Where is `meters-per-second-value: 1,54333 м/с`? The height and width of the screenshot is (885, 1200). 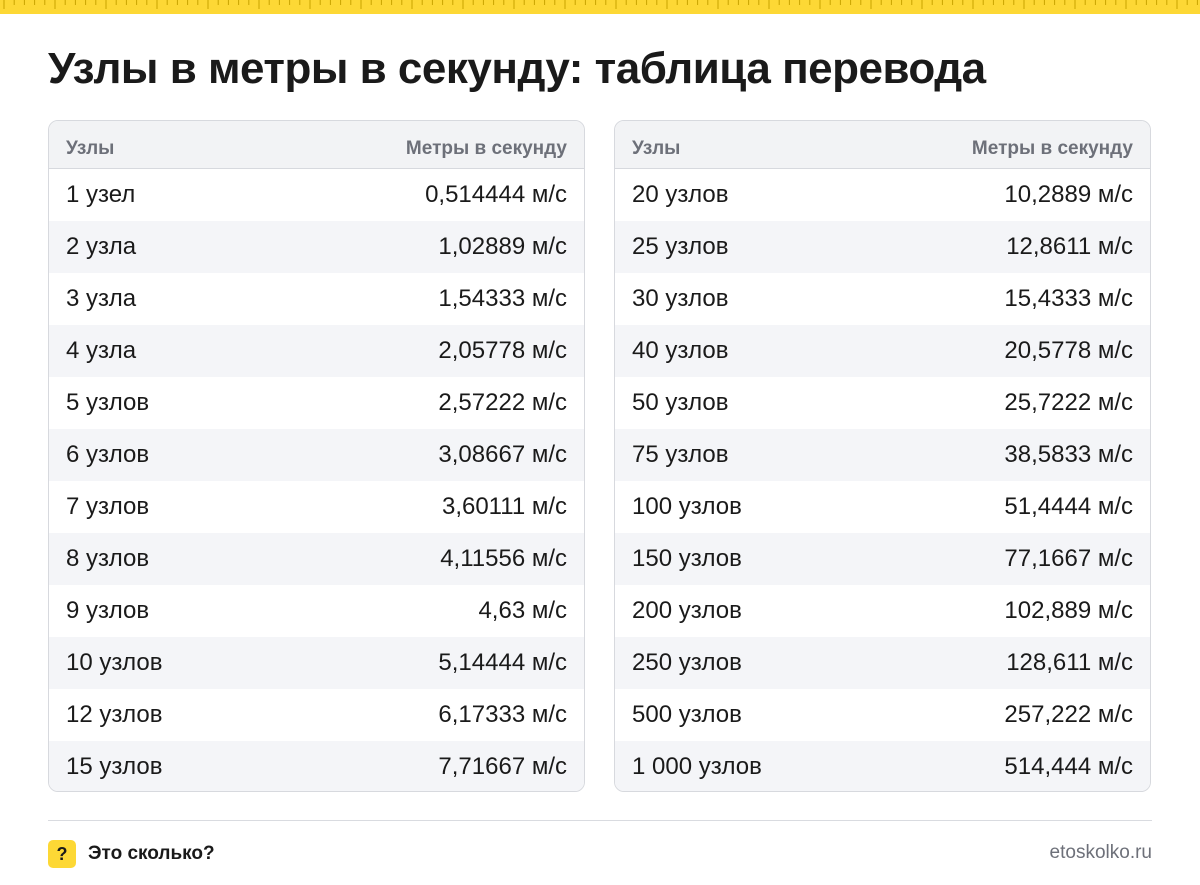 meters-per-second-value: 1,54333 м/с is located at coordinates (502, 298).